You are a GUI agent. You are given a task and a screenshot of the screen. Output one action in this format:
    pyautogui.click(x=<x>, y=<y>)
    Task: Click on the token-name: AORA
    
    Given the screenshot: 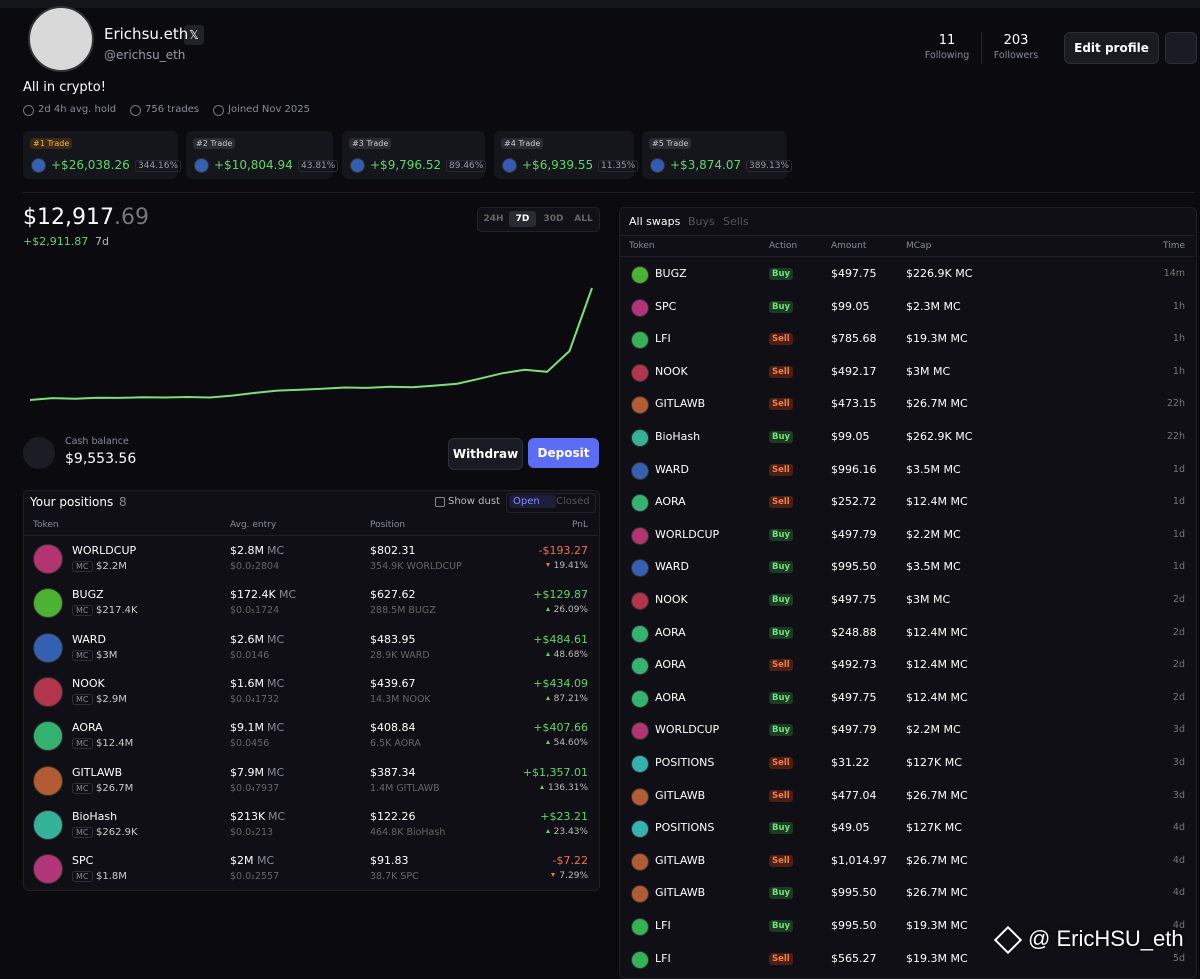 What is the action you would take?
    pyautogui.click(x=87, y=728)
    